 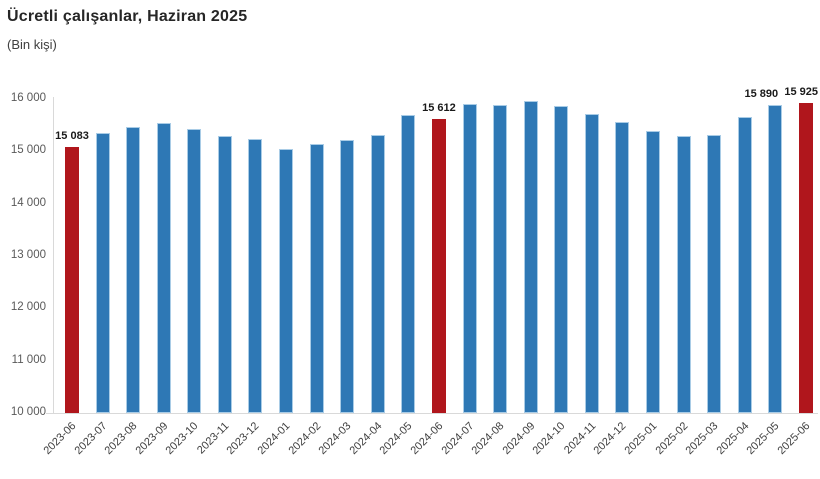 I want to click on y-tick-label: 12 000, so click(x=28, y=307).